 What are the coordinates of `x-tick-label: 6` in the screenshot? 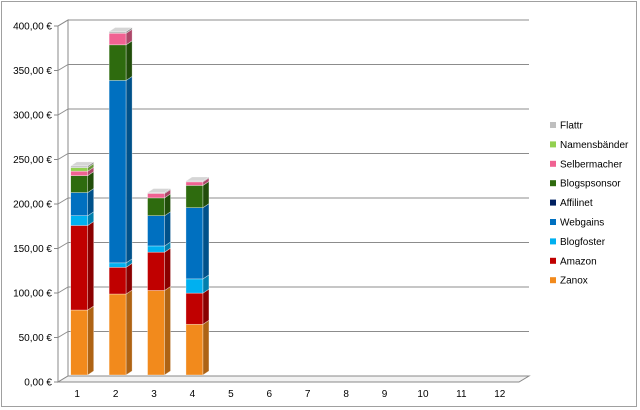 It's located at (270, 394).